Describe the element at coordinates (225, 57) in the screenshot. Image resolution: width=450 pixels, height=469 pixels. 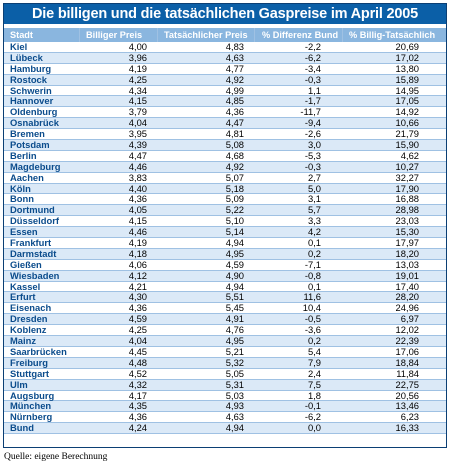
I see `table-row: Lübeck 3,96 4,63 -6,2 17,02` at that location.